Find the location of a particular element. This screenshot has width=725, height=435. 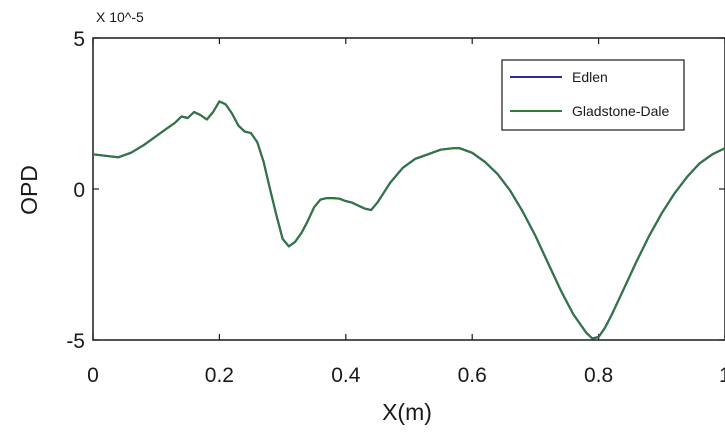

y-tick-label: 0 is located at coordinates (79, 190).